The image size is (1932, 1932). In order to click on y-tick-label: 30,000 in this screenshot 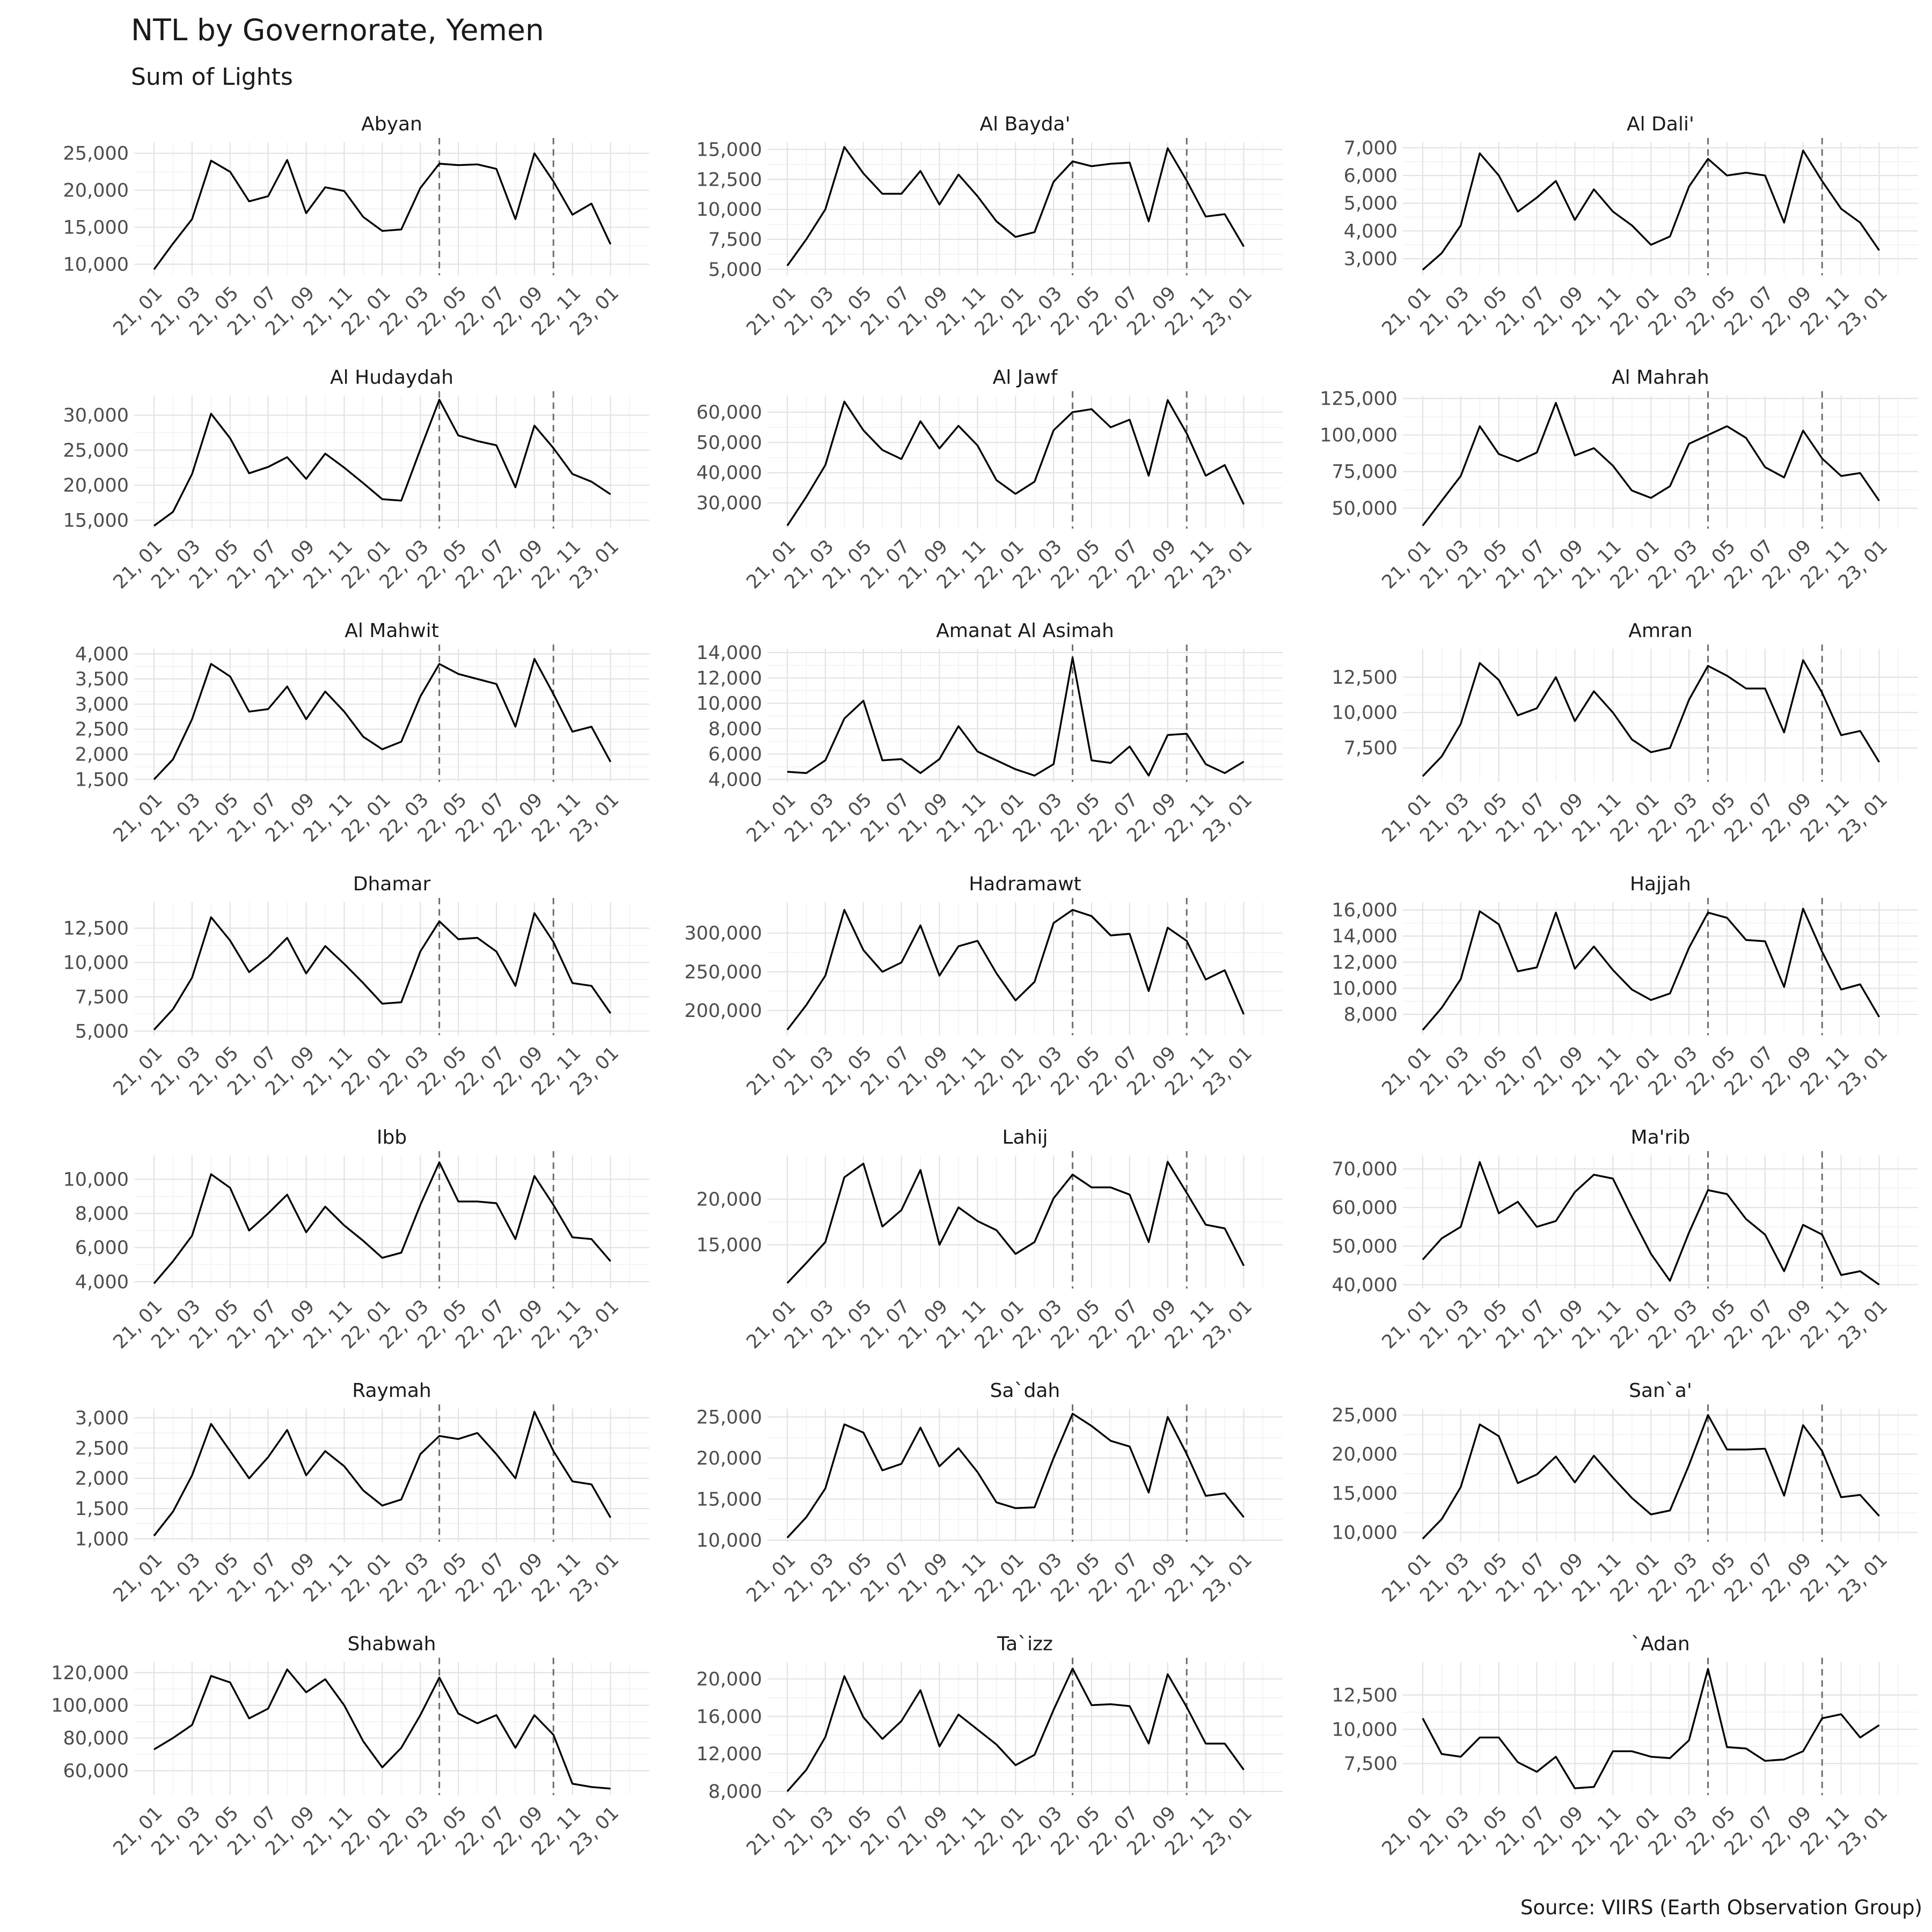, I will do `click(96, 416)`.